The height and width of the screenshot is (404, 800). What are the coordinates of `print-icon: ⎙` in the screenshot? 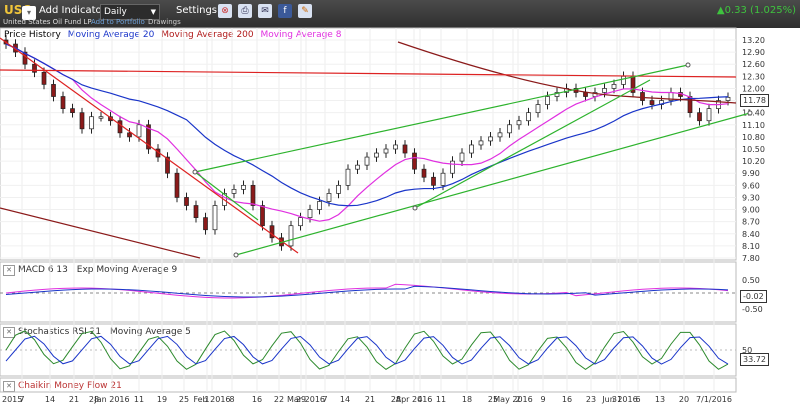 It's located at (245, 11).